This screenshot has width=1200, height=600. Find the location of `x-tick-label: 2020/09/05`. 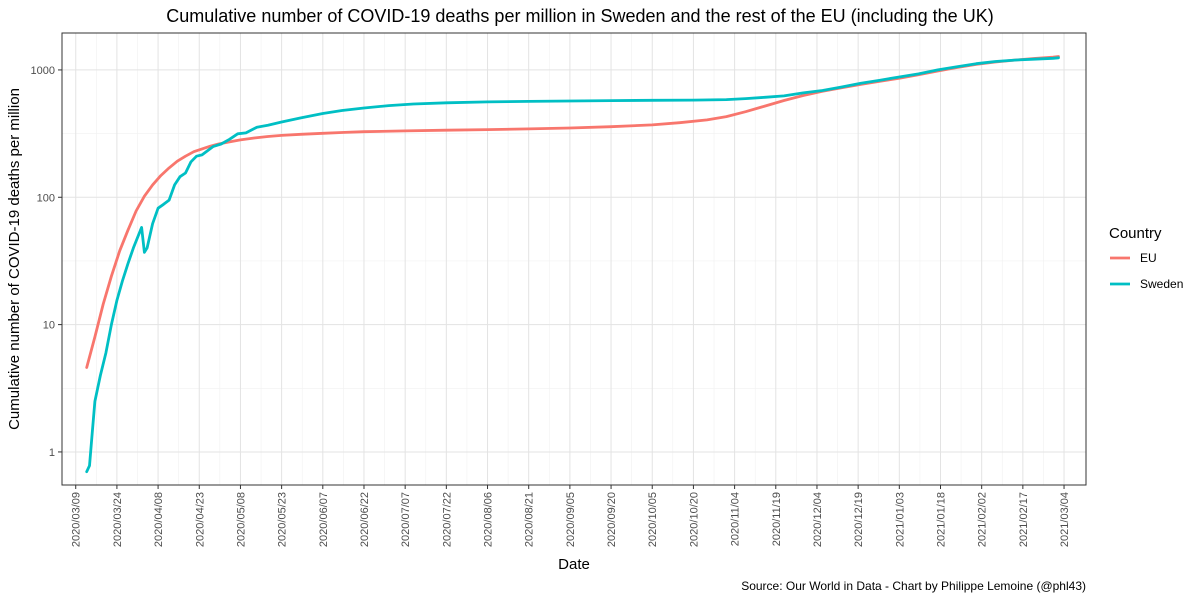

x-tick-label: 2020/09/05 is located at coordinates (571, 519).